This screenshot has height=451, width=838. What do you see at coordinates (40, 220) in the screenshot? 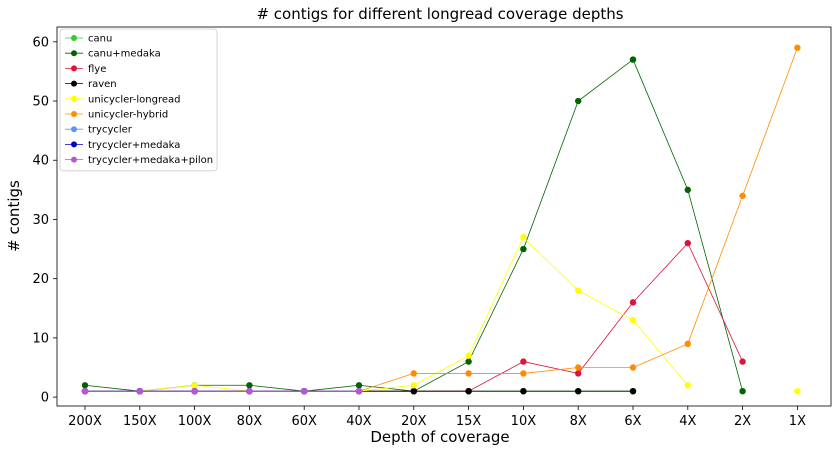
I see `y-tick-label: 30` at bounding box center [40, 220].